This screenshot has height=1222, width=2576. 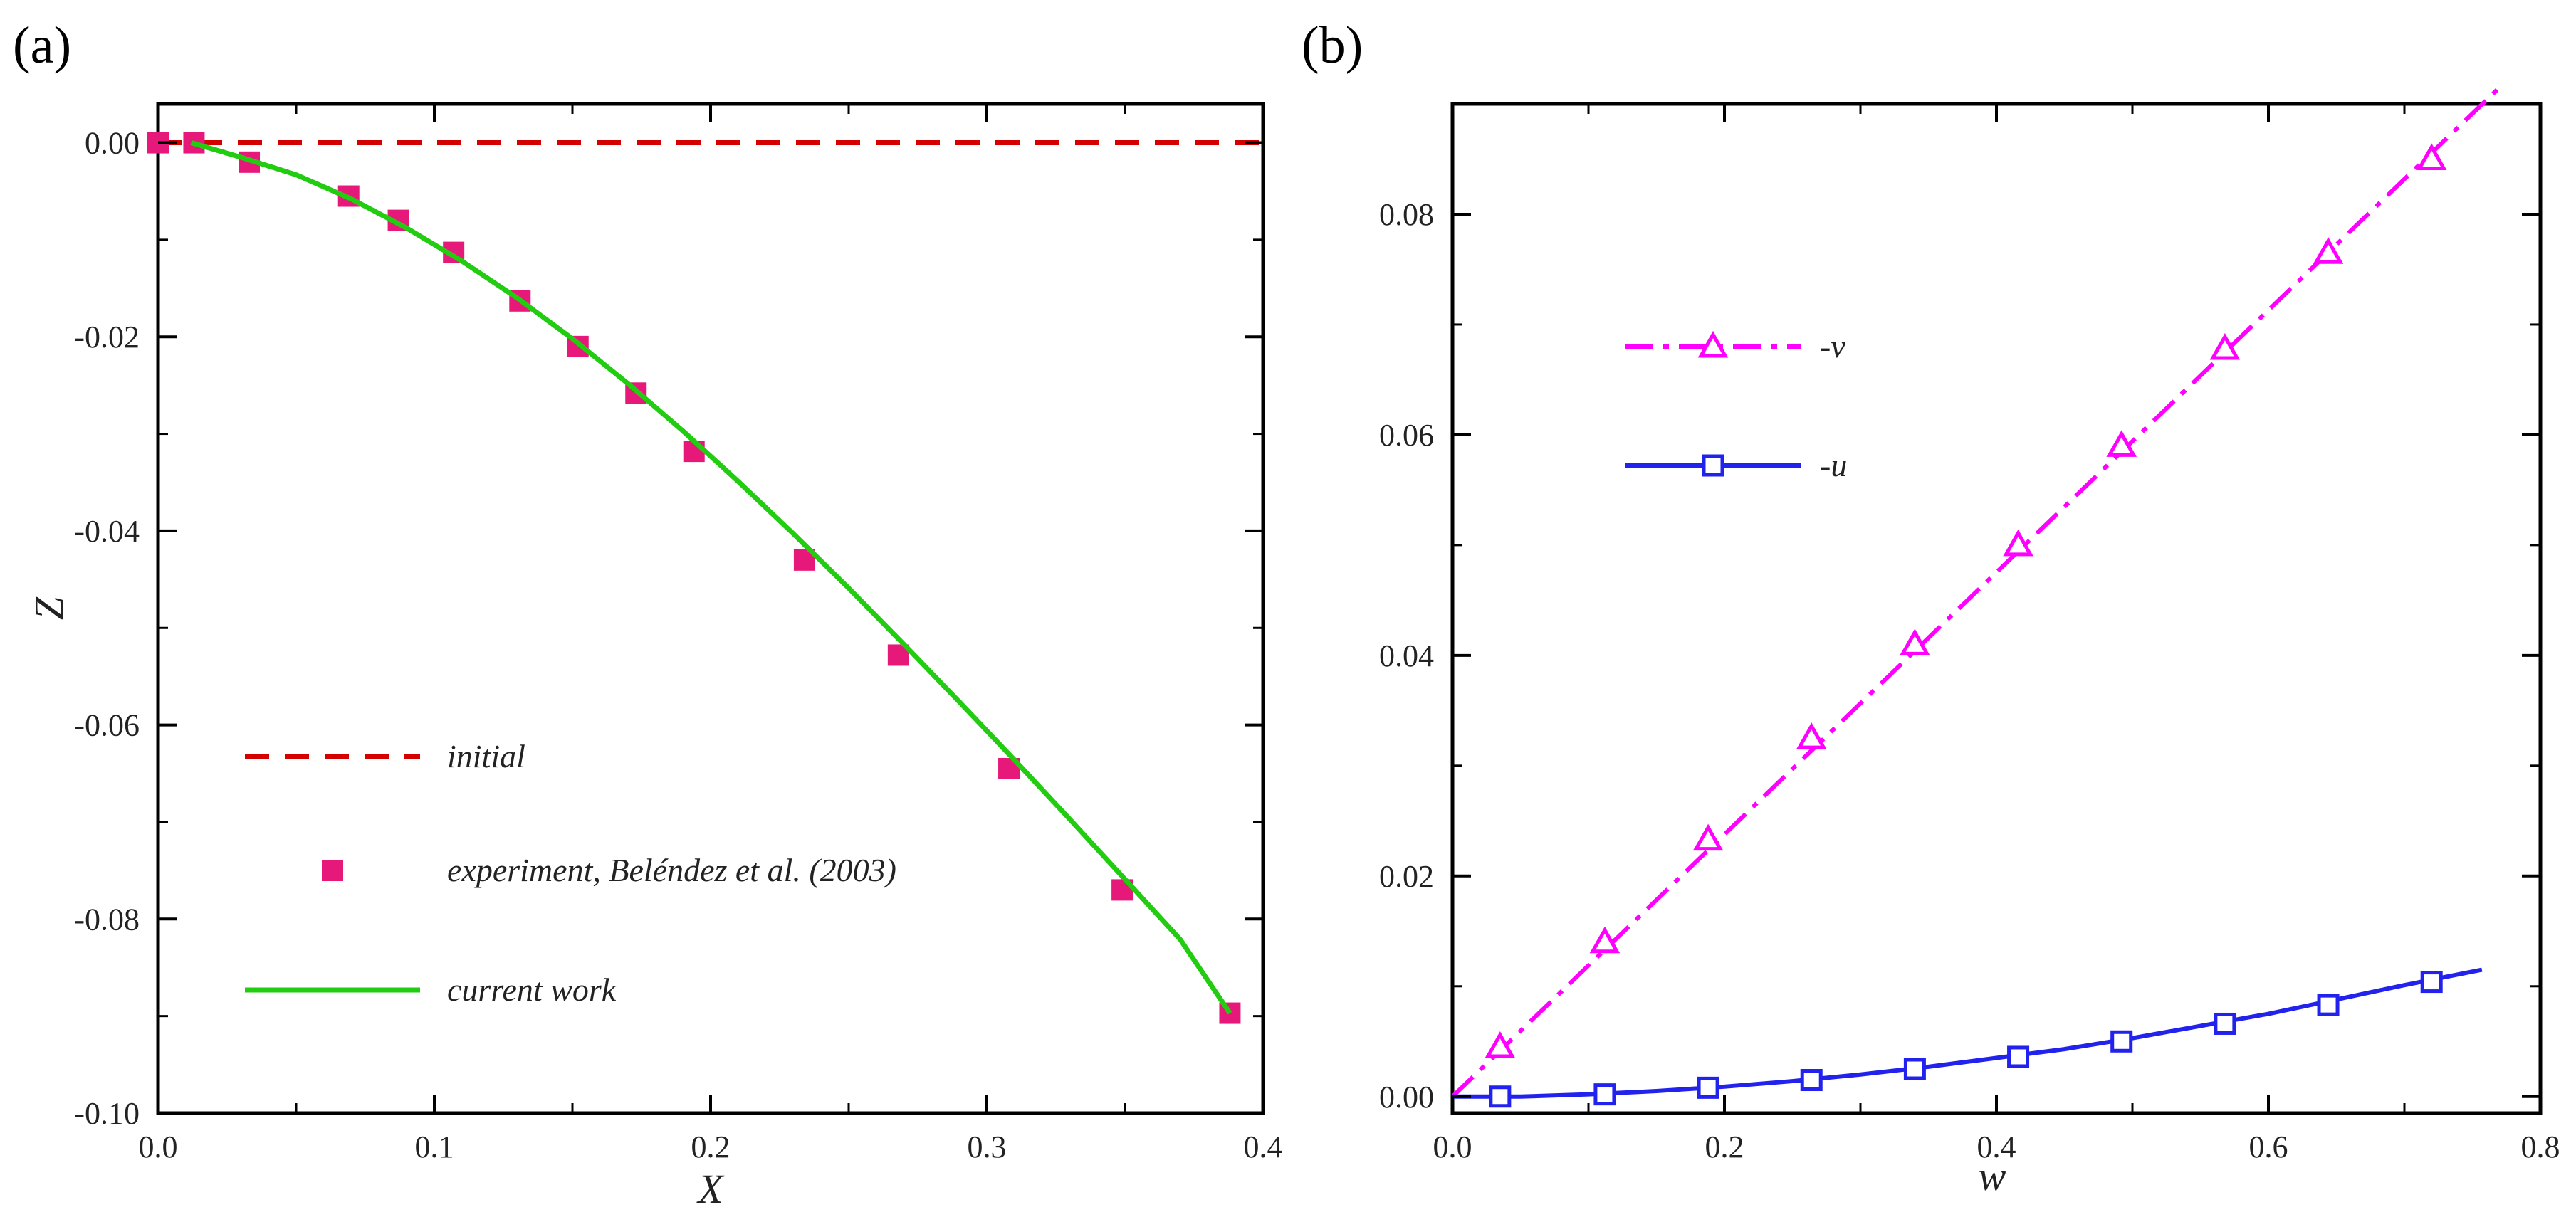 I want to click on panel-a-ytick-label: -0.04, so click(x=107, y=531).